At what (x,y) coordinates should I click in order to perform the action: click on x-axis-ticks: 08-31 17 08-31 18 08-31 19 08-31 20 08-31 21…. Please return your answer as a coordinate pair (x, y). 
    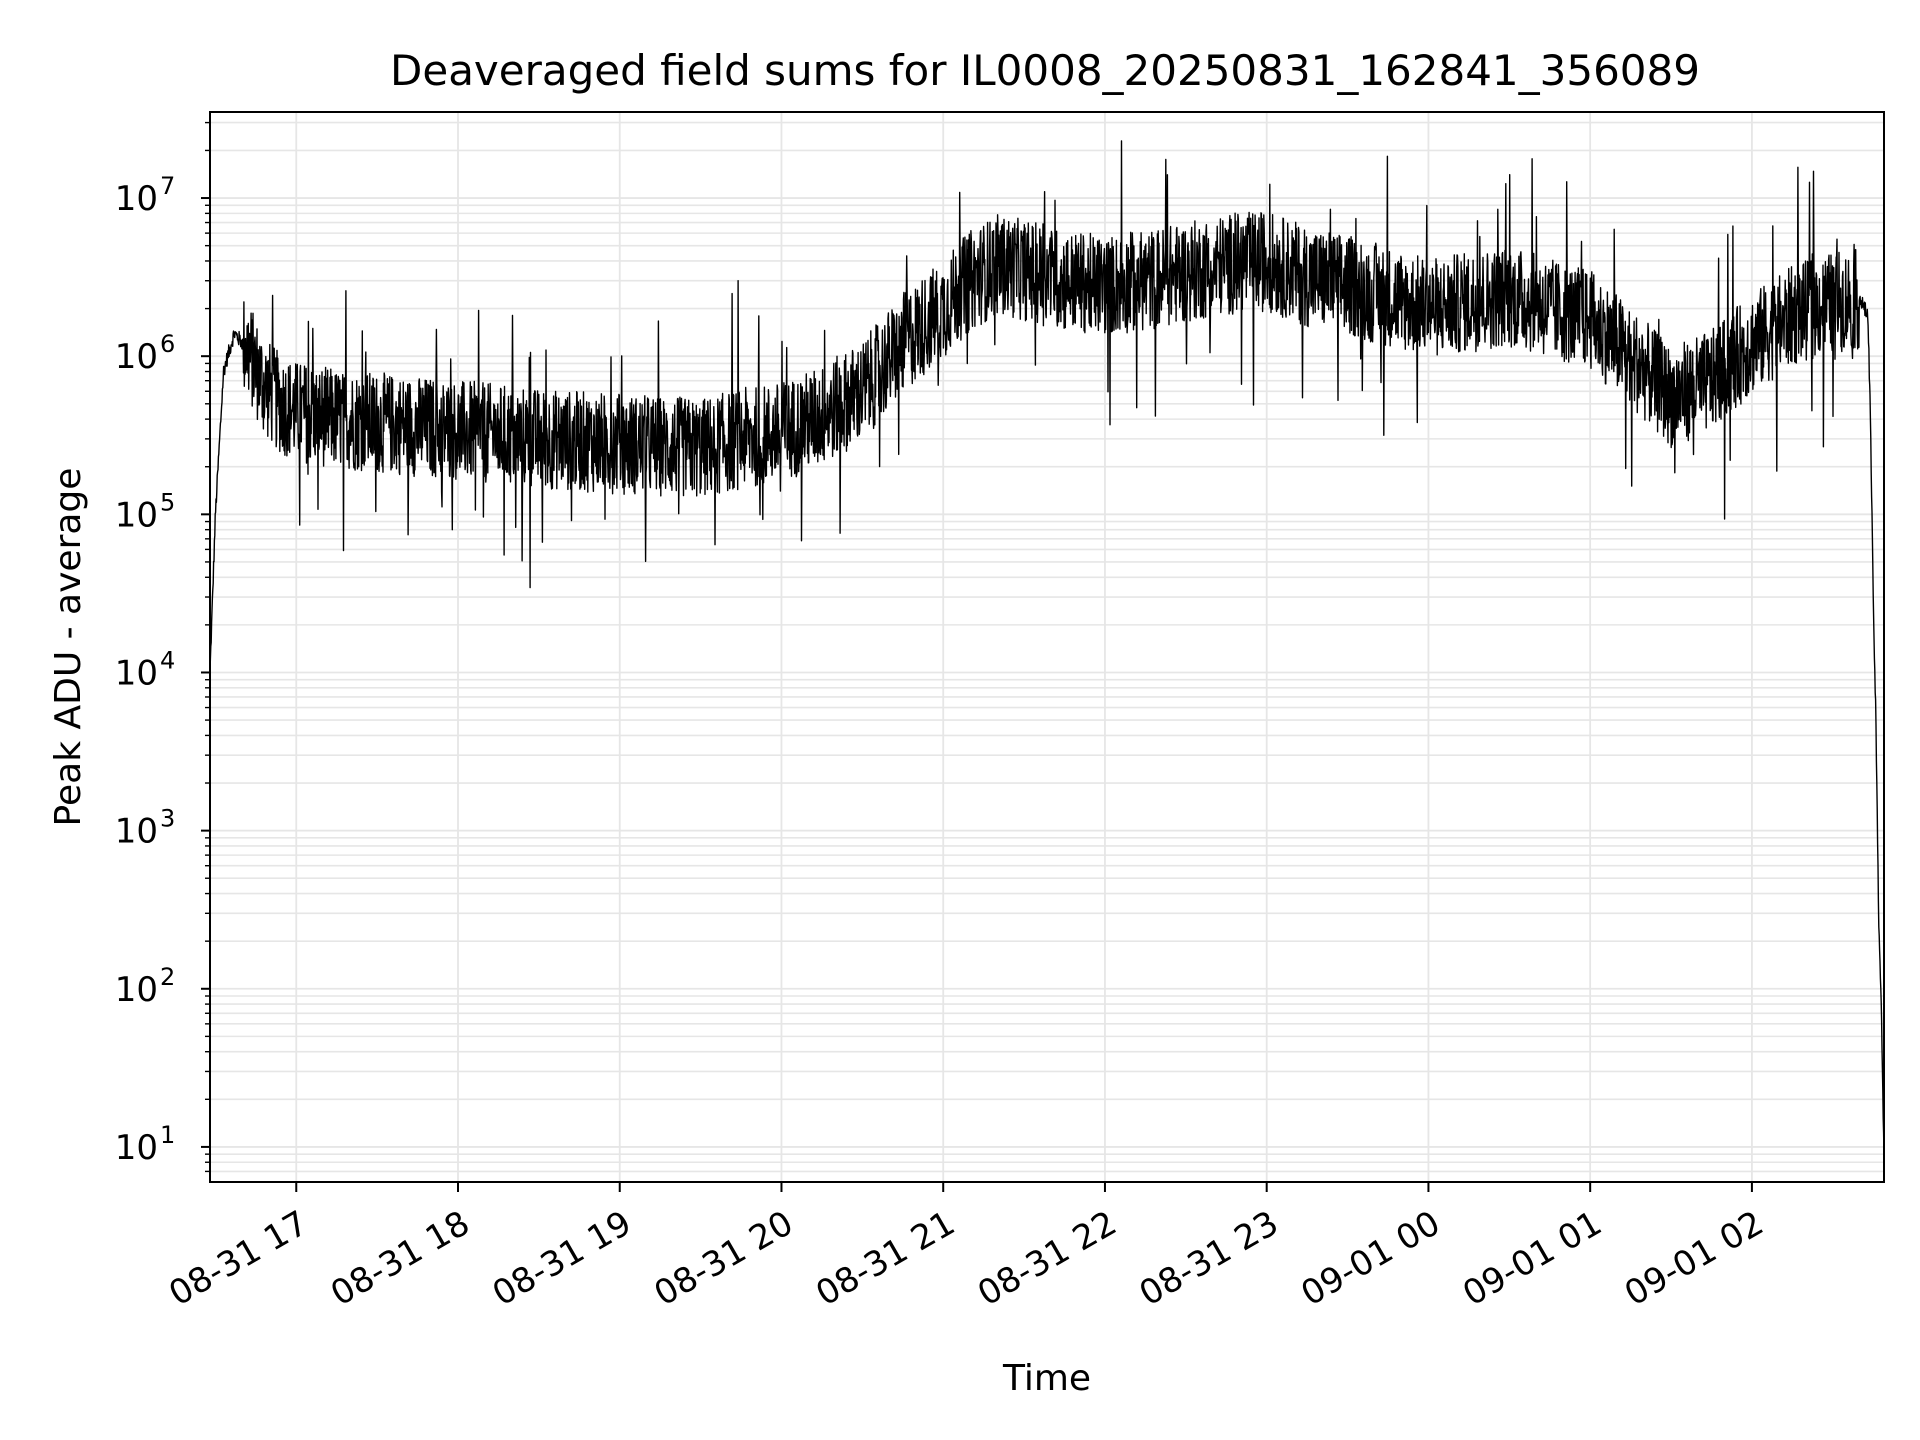
    Looking at the image, I should click on (966, 1248).